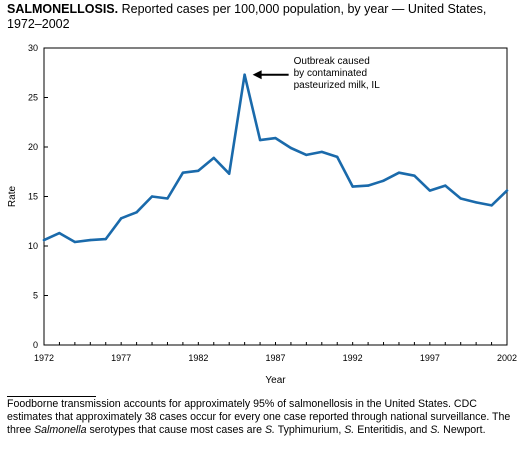  Describe the element at coordinates (337, 85) in the screenshot. I see `annotation-text-line: pasteurized milk, IL` at that location.